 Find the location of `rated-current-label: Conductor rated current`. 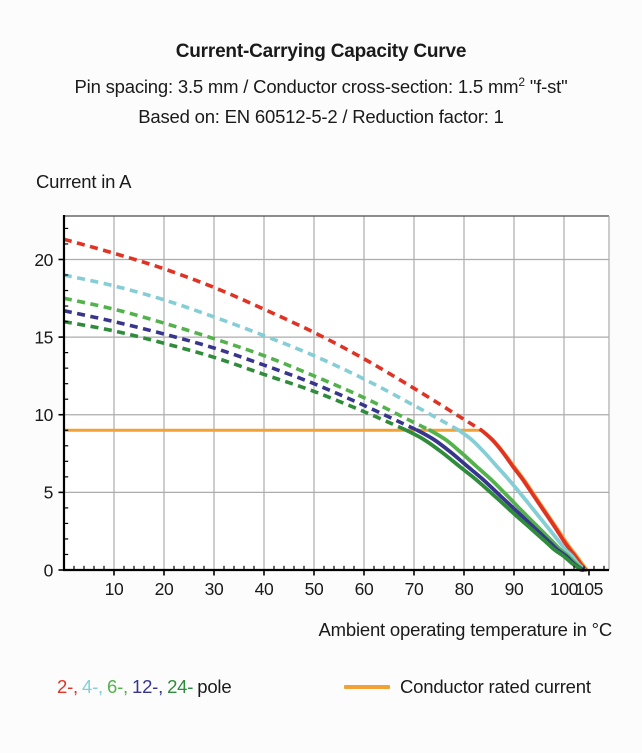

rated-current-label: Conductor rated current is located at coordinates (495, 686).